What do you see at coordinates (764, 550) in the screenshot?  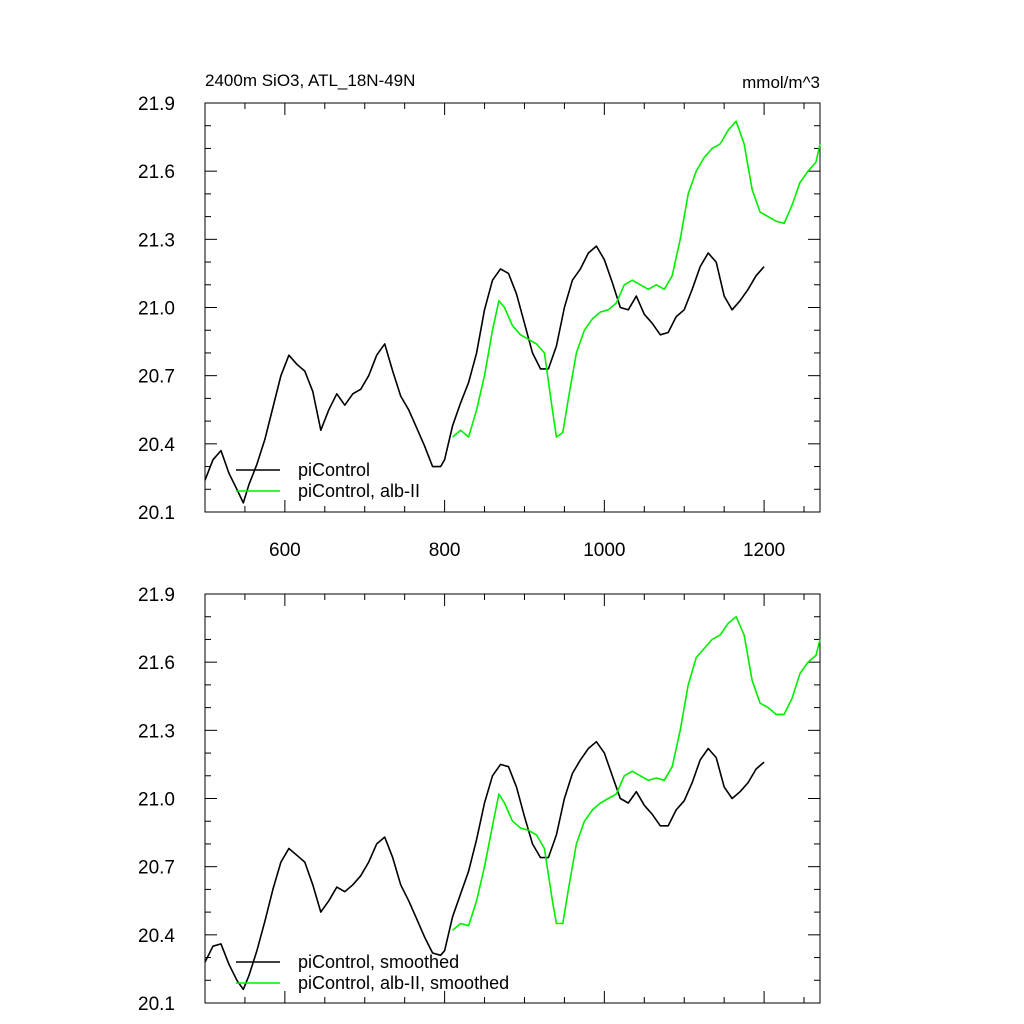 I see `x-tick-label: 1200` at bounding box center [764, 550].